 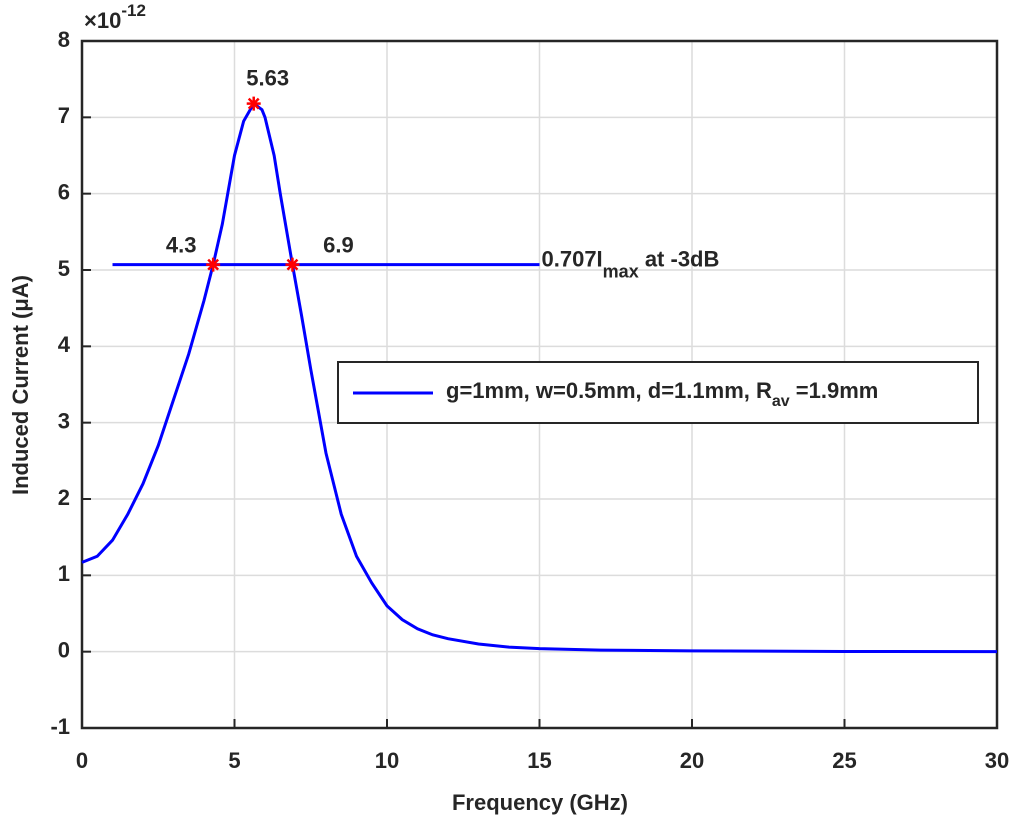 I want to click on point-label: 6.9, so click(x=338, y=244).